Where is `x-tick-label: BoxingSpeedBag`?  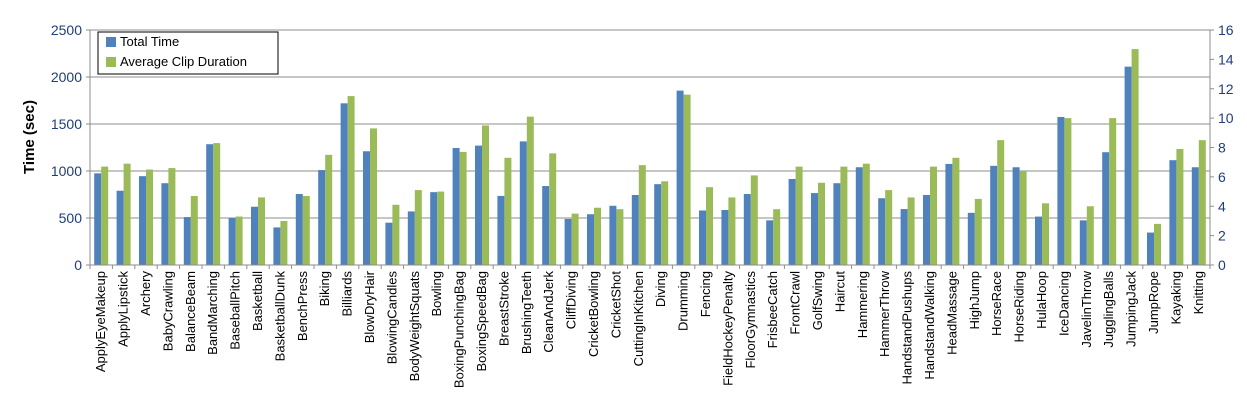
x-tick-label: BoxingSpeedBag is located at coordinates (481, 321).